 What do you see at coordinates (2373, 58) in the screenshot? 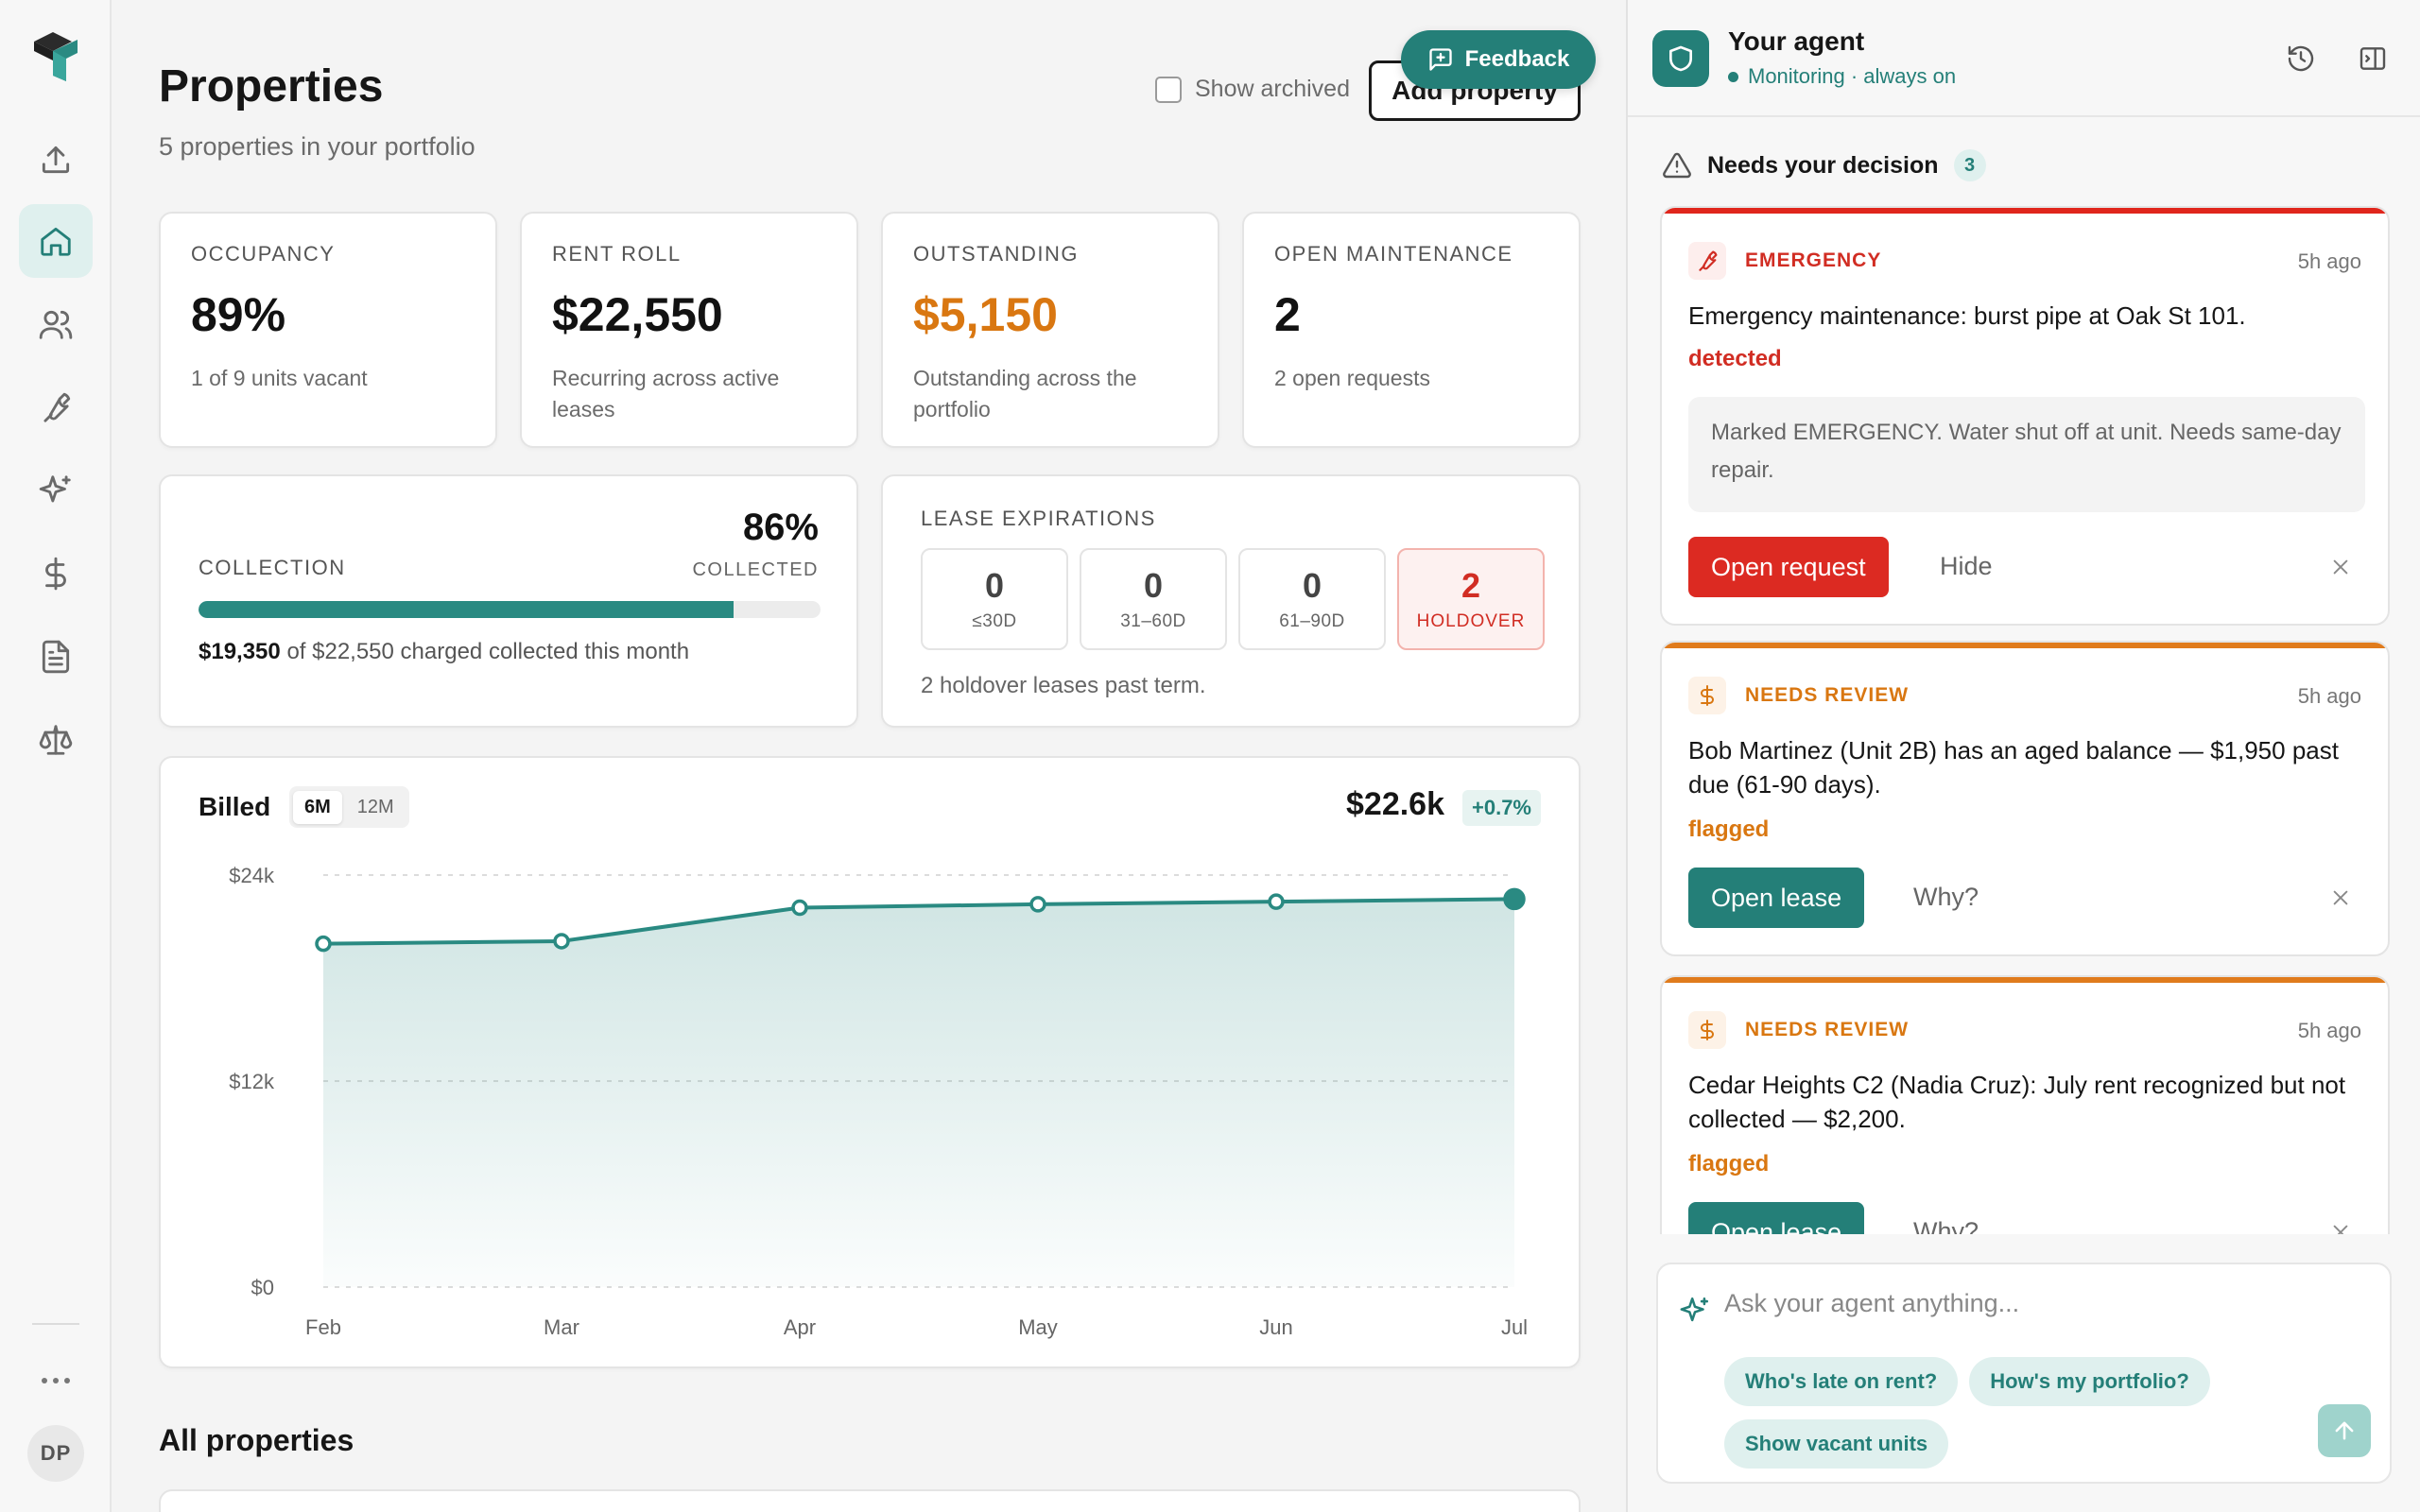
I see `collapse-panel-button` at bounding box center [2373, 58].